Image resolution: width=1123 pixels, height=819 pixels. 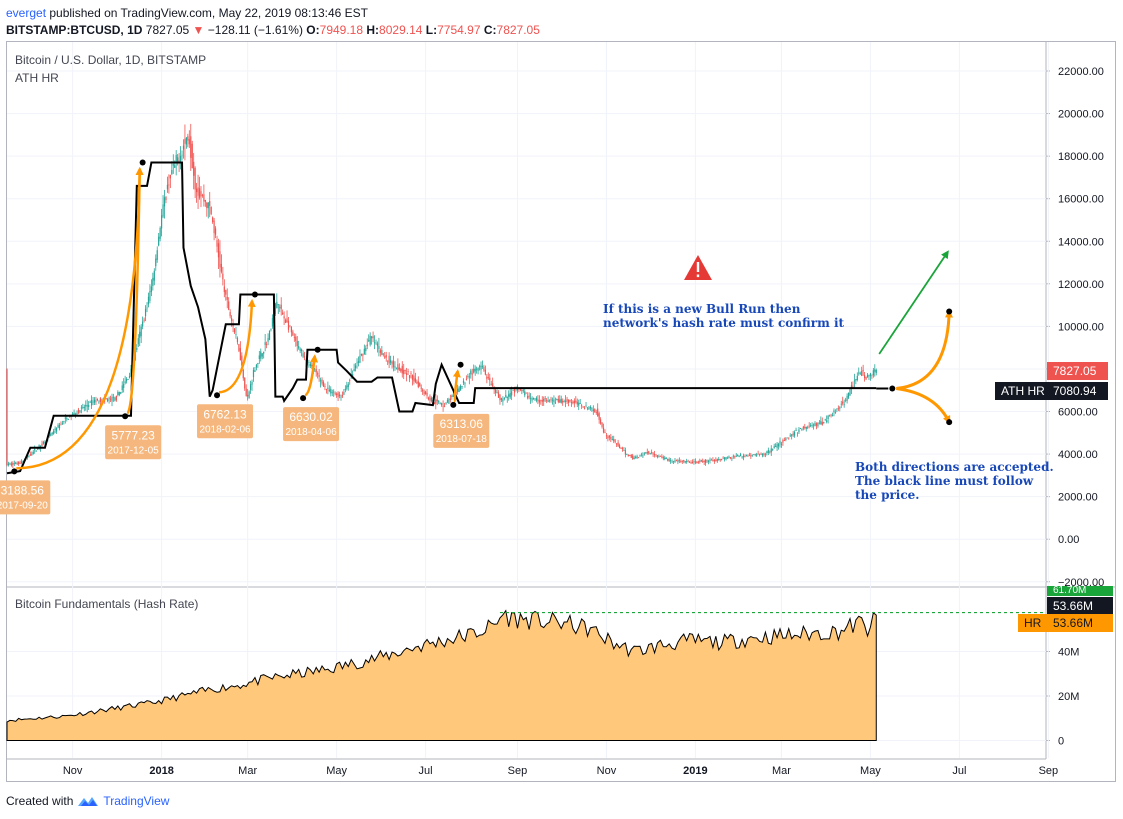 I want to click on marker-value: 6630.02, so click(x=311, y=417).